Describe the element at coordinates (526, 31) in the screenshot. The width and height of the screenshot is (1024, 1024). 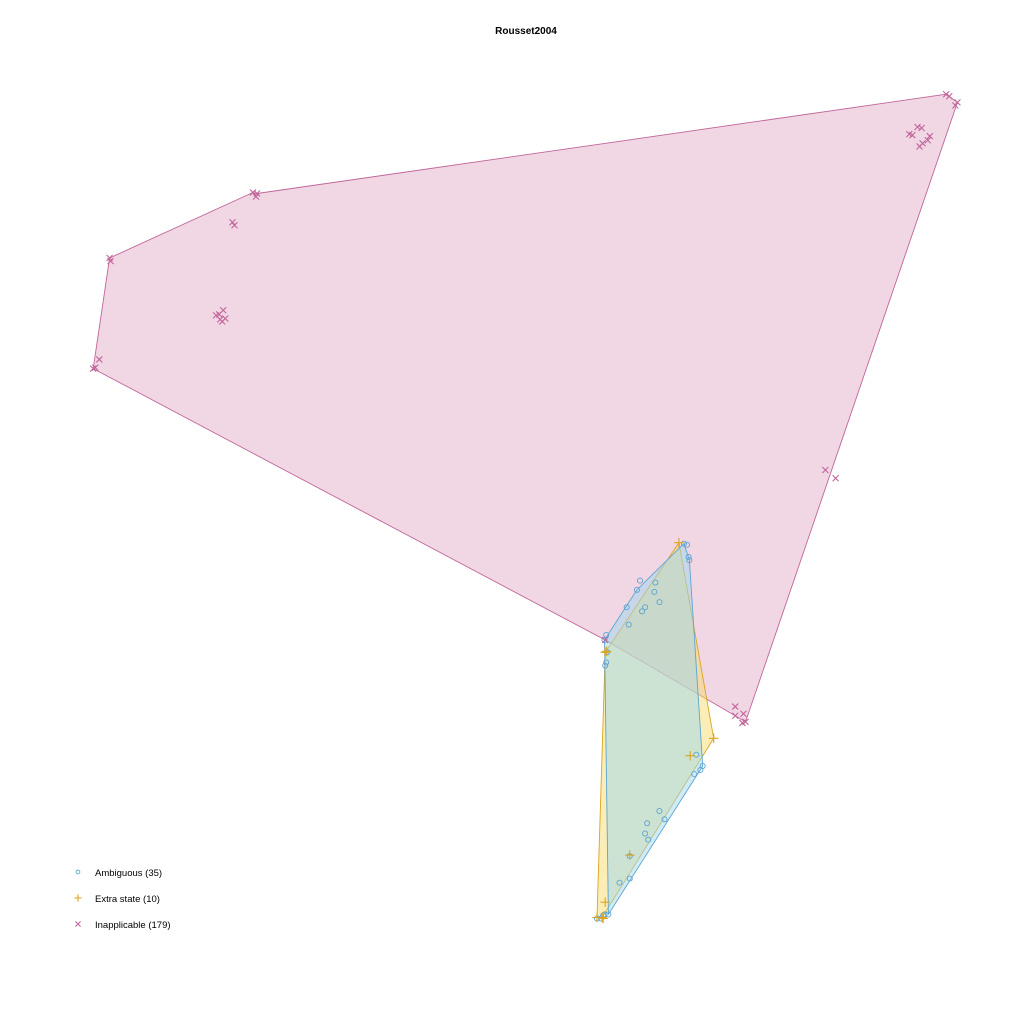
I see `chart-title: Rousset2004` at that location.